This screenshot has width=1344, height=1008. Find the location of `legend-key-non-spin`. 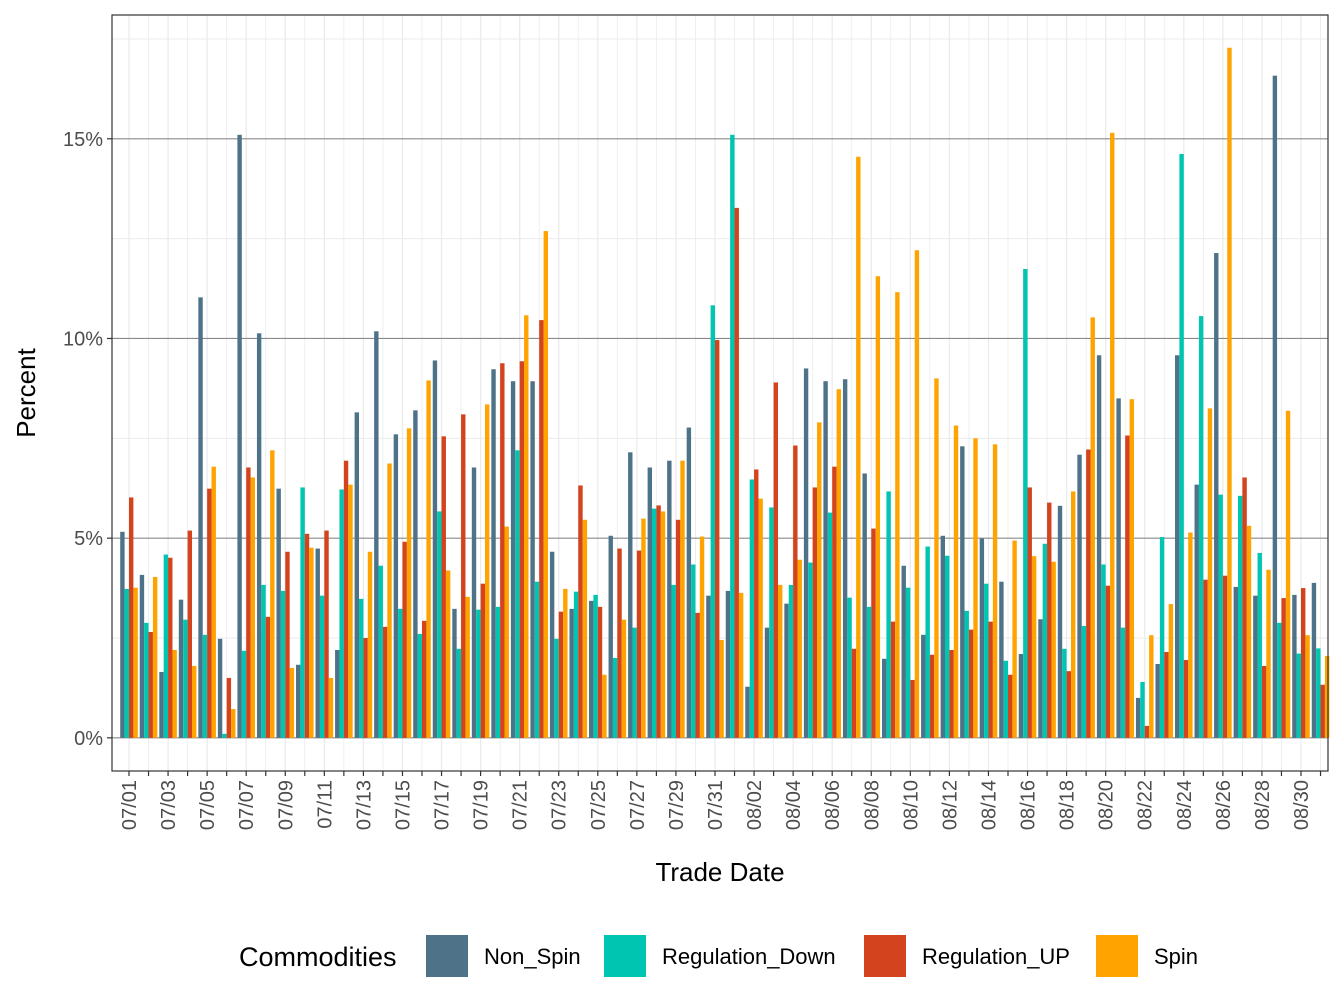

legend-key-non-spin is located at coordinates (447, 956).